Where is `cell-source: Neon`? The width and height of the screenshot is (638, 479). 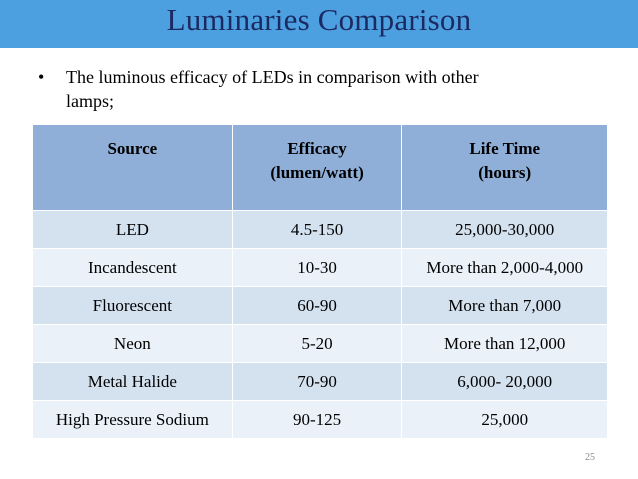
cell-source: Neon is located at coordinates (132, 343).